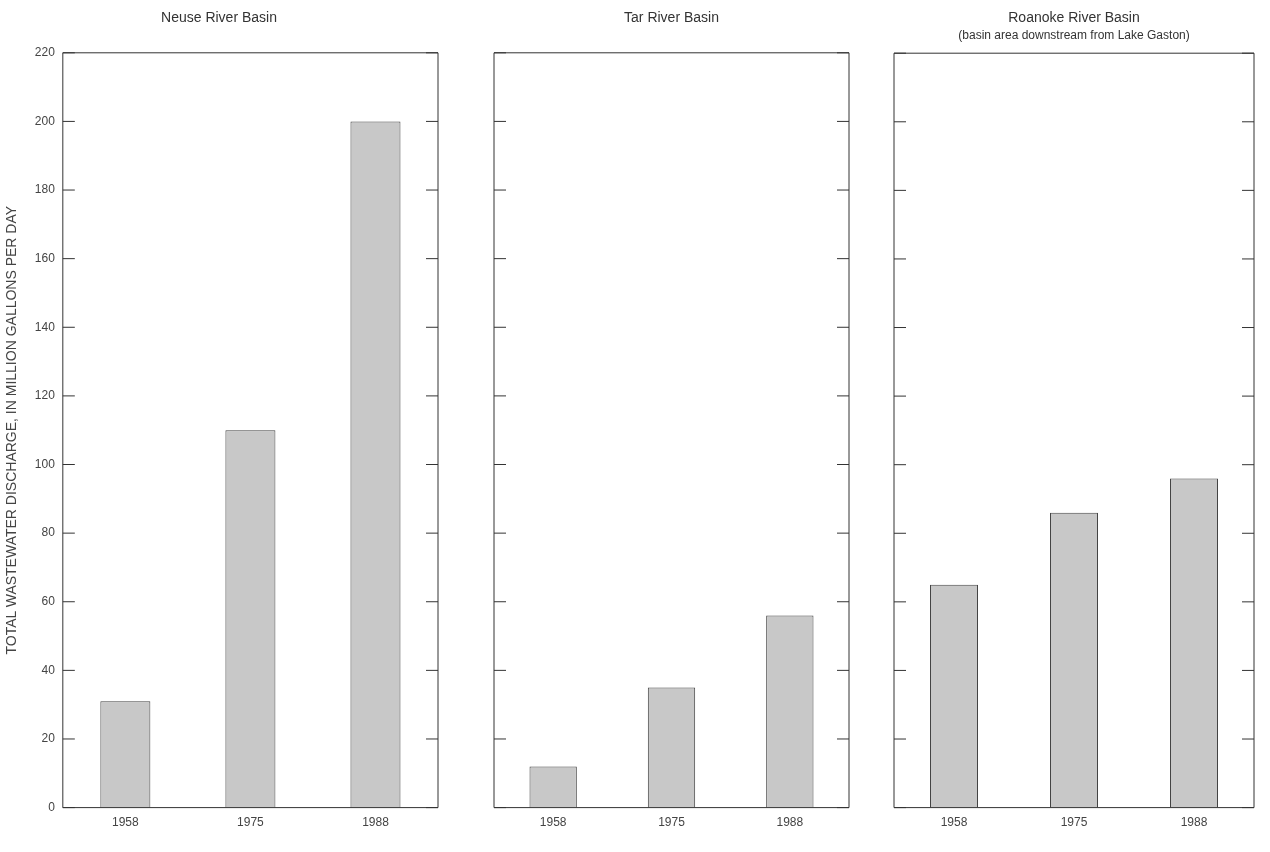  Describe the element at coordinates (45, 257) in the screenshot. I see `y-tick-label: 160` at that location.